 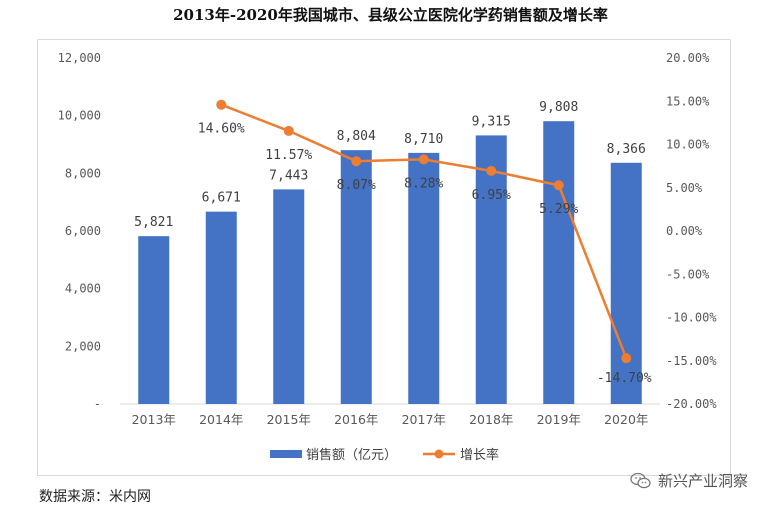 What do you see at coordinates (423, 139) in the screenshot?
I see `bar-value-label: 8,710` at bounding box center [423, 139].